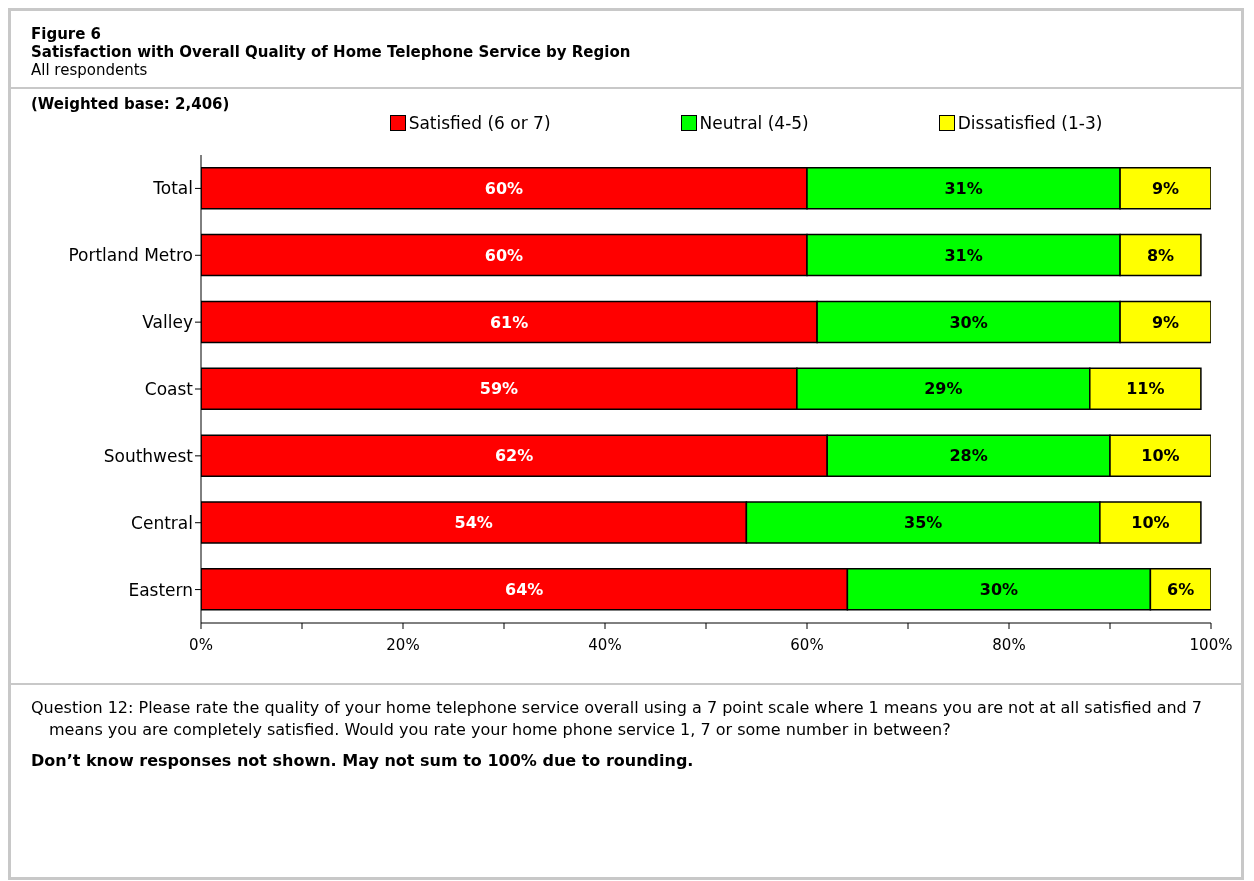 The image size is (1254, 881). I want to click on text: (Weighted base: 2,406), so click(626, 100).